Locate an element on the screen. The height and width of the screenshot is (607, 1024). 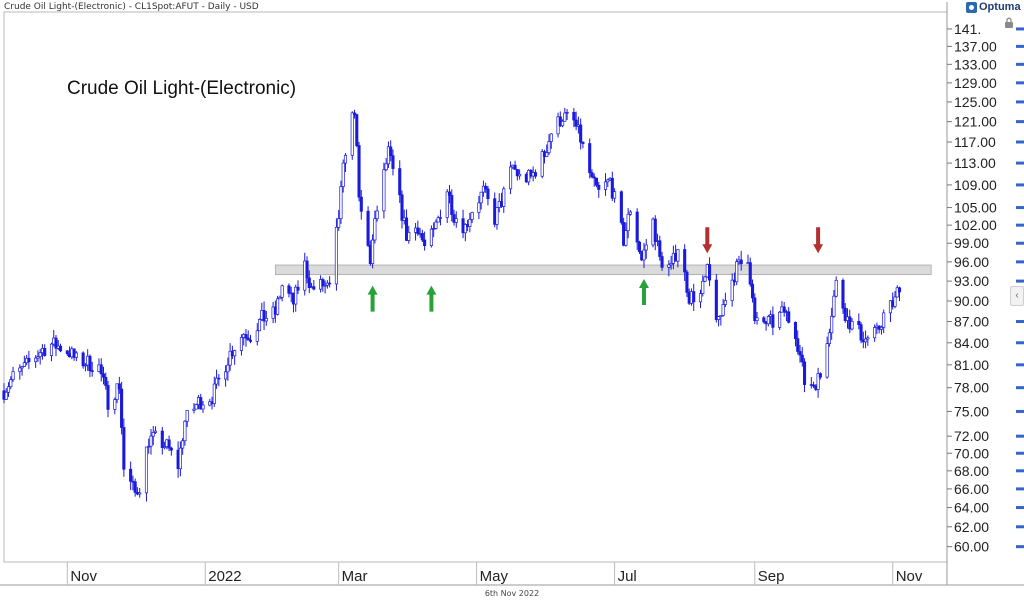
lock-icon is located at coordinates (1009, 22).